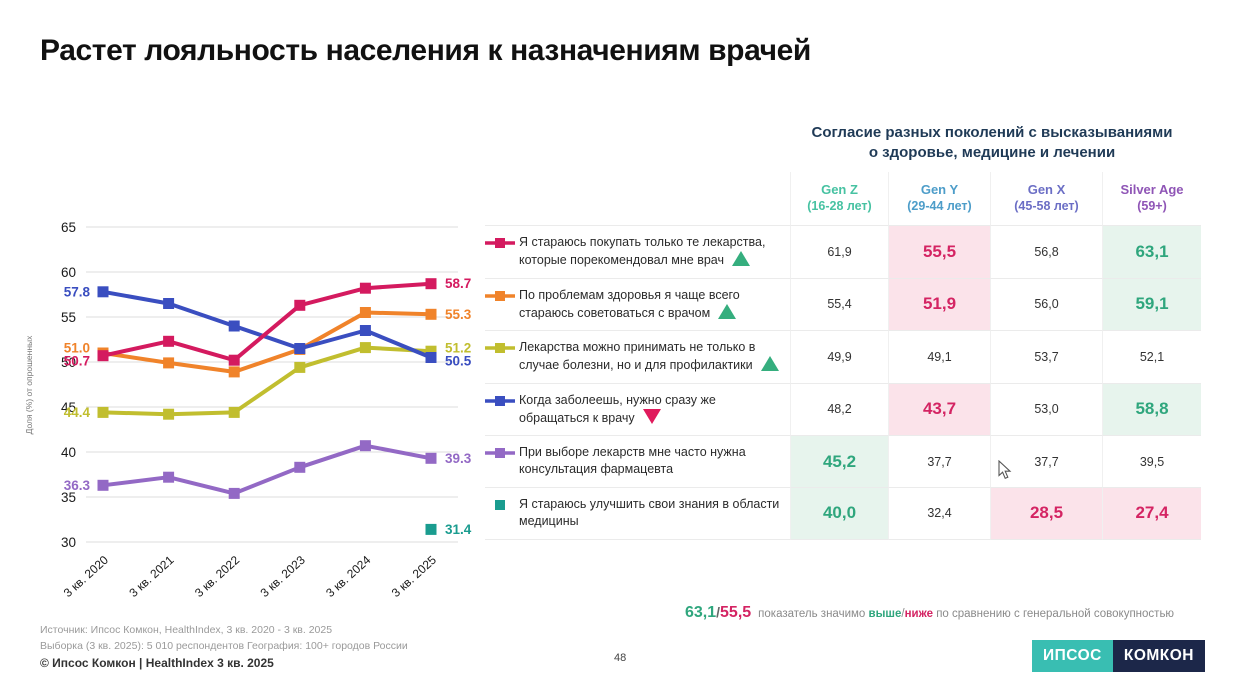 The image size is (1248, 684). Describe the element at coordinates (736, 612) in the screenshot. I see `footnote-low-example: 55,5` at that location.